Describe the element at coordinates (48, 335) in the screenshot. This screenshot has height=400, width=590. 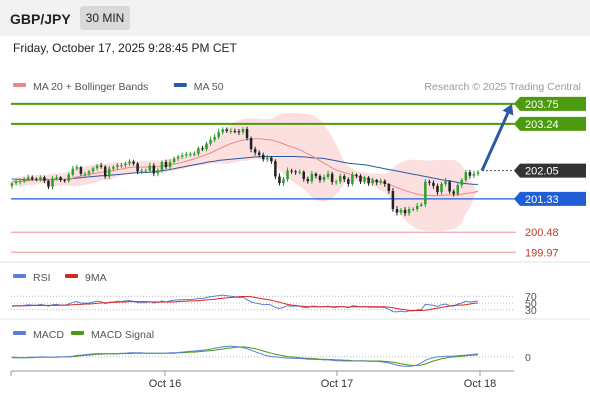
I see `legend-label: MACD` at that location.